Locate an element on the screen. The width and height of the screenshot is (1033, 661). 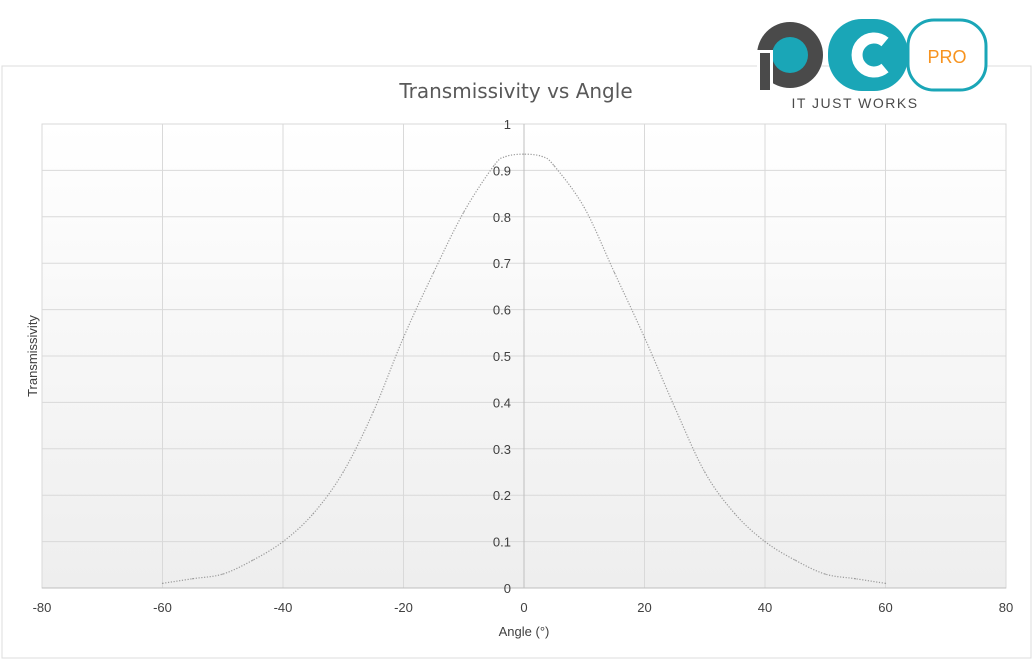
y-tick-label: 0.6 is located at coordinates (502, 310).